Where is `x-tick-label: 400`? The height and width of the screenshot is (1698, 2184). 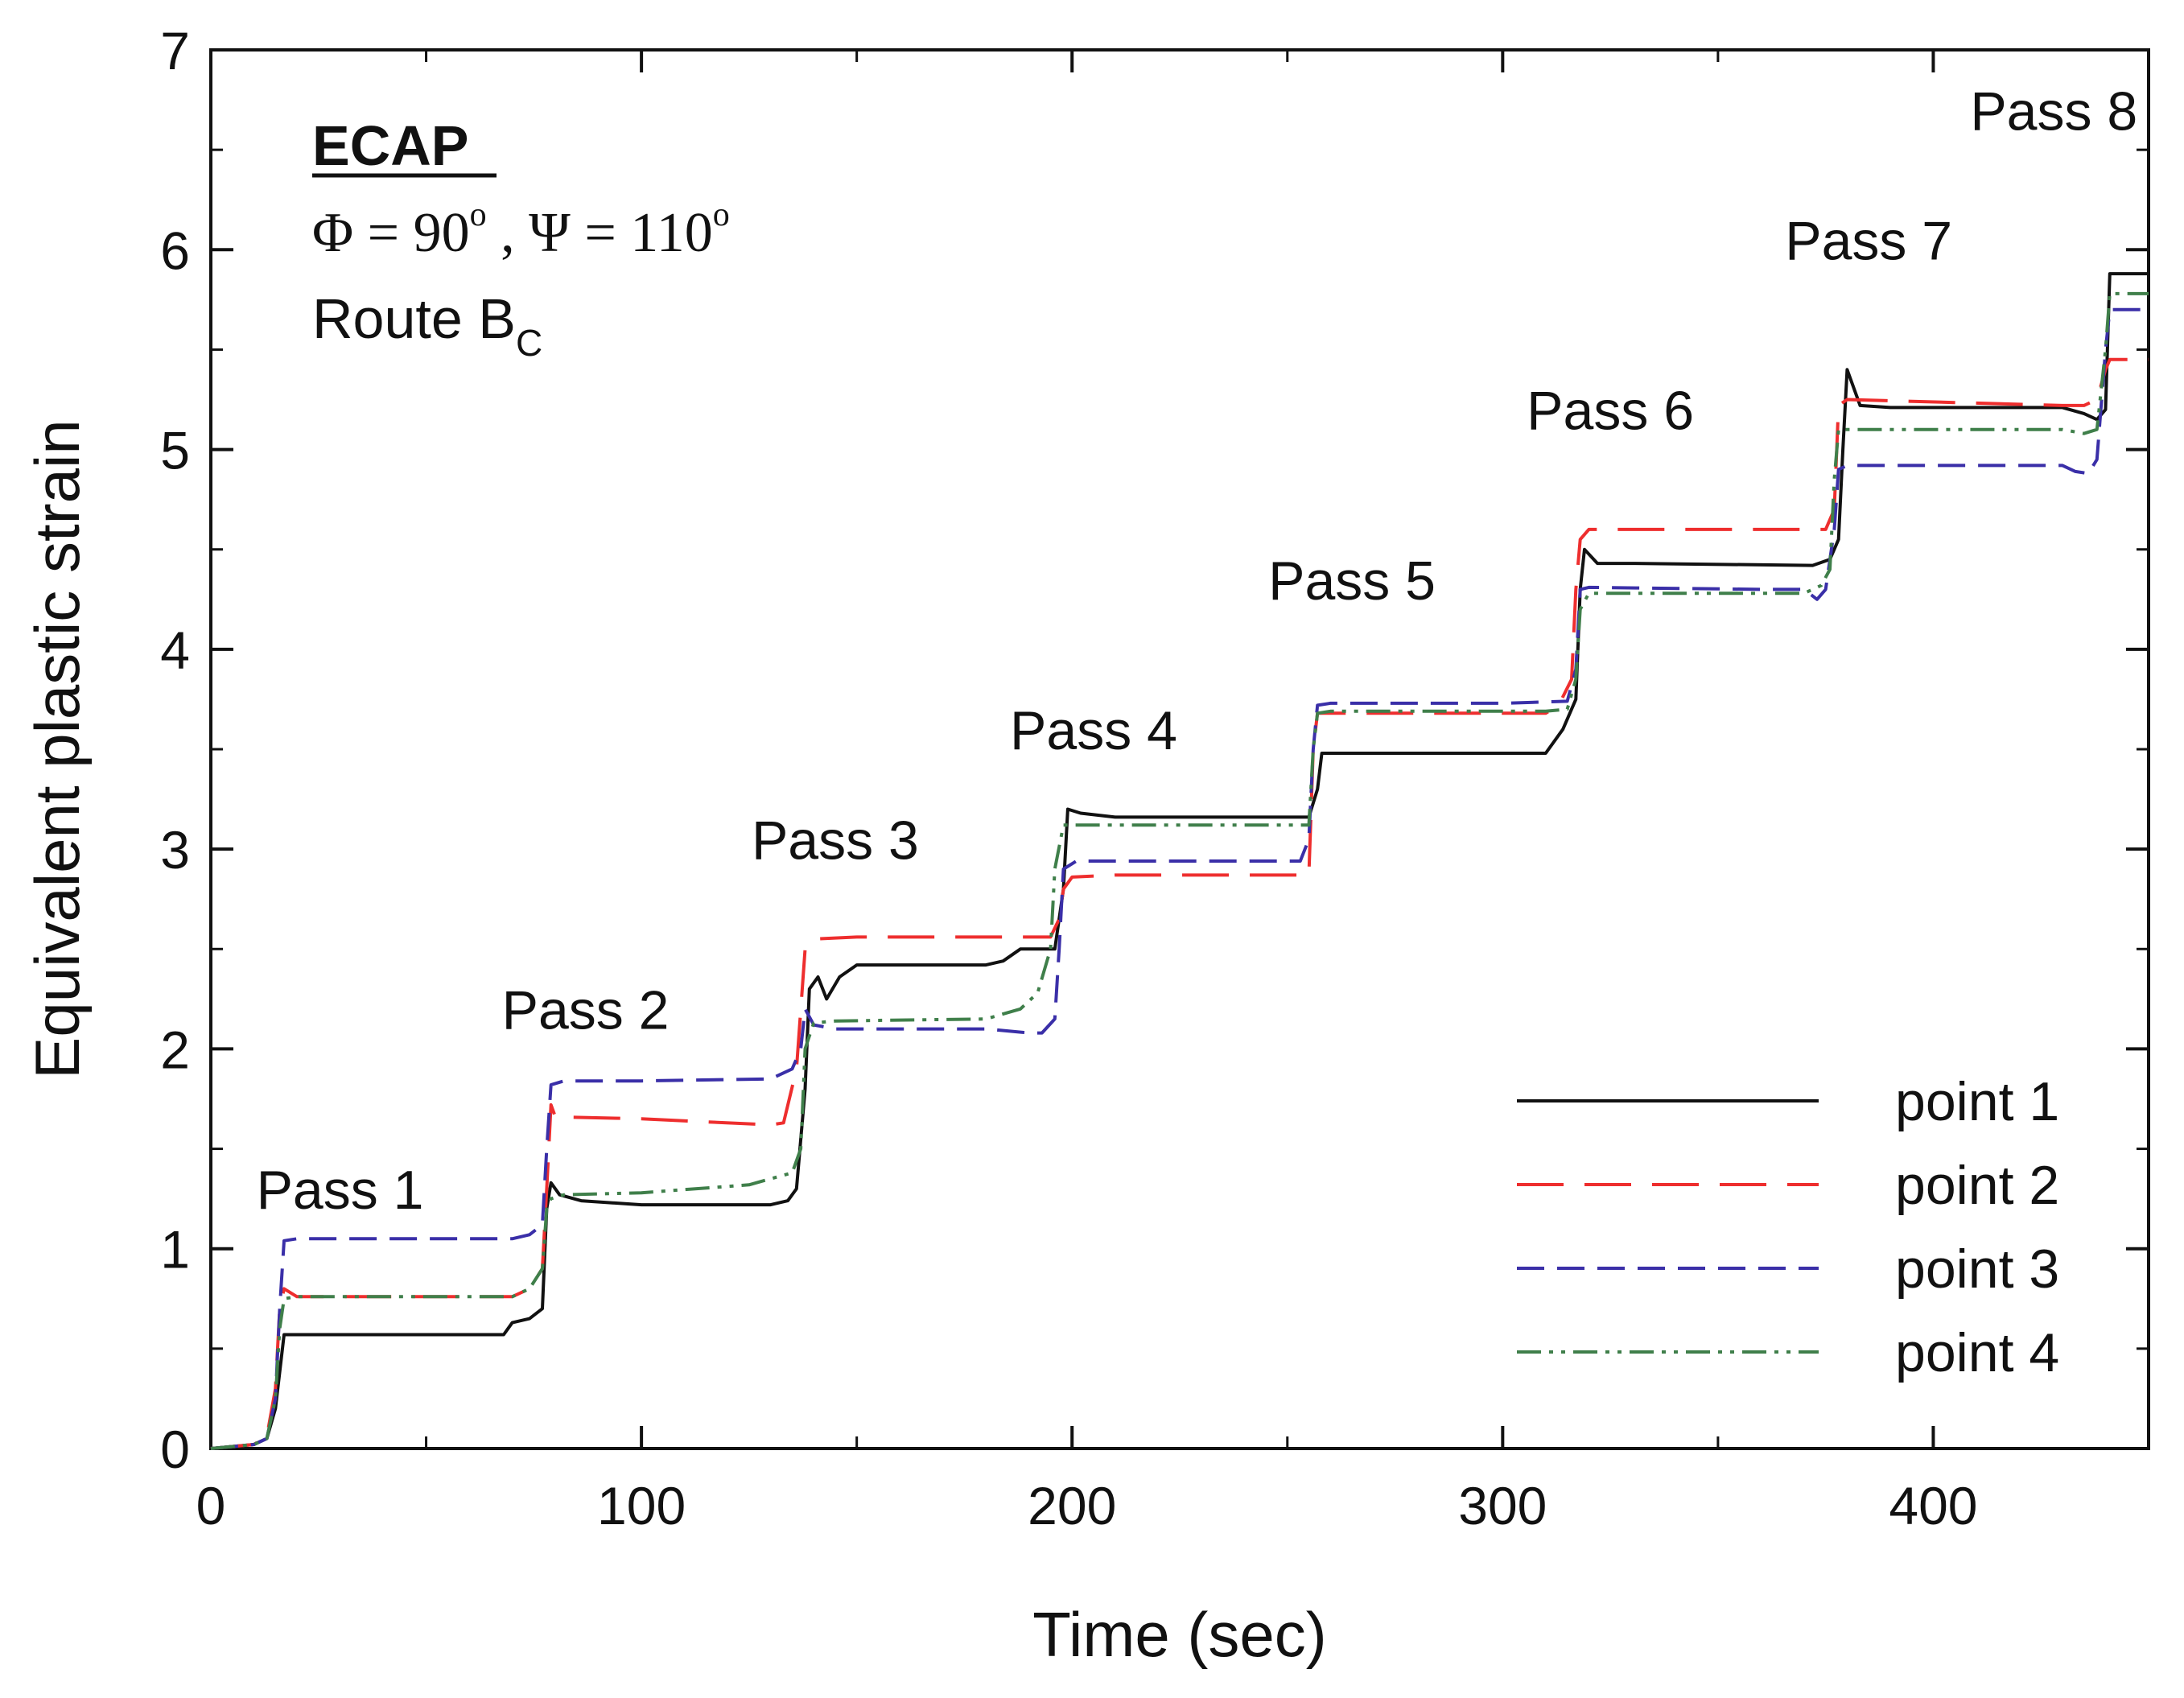 x-tick-label: 400 is located at coordinates (1933, 1505).